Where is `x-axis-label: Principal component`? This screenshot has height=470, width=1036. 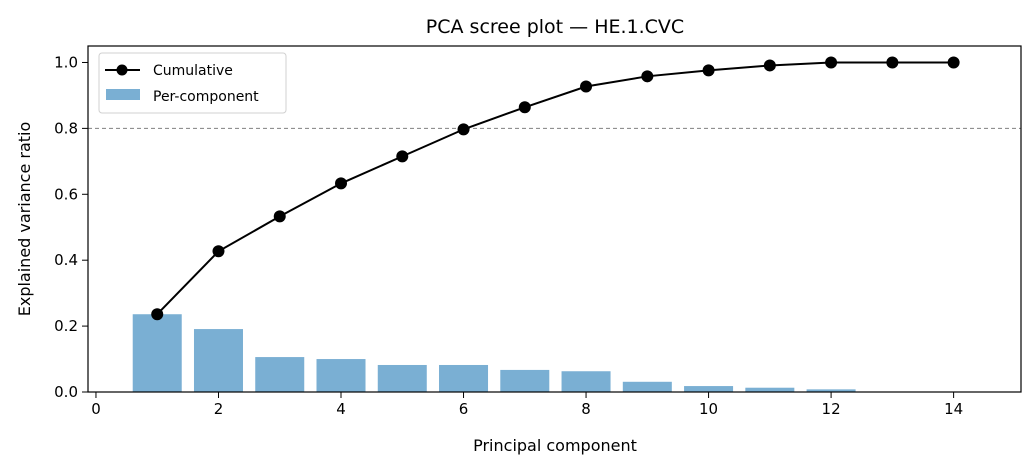 x-axis-label: Principal component is located at coordinates (555, 445).